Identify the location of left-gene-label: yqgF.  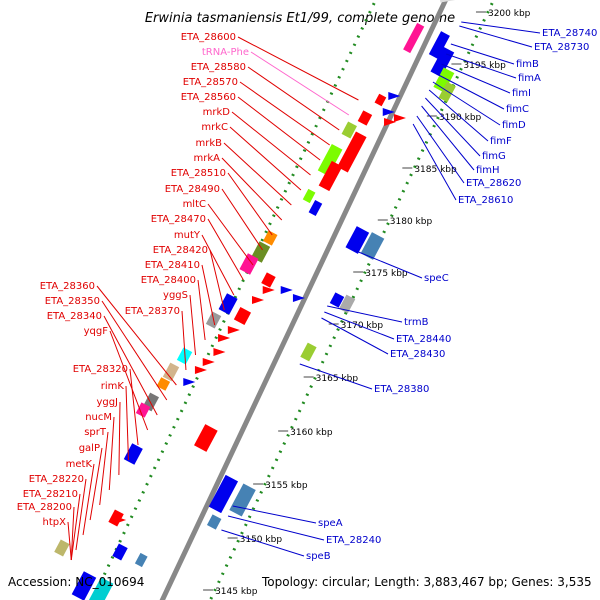
(96, 331).